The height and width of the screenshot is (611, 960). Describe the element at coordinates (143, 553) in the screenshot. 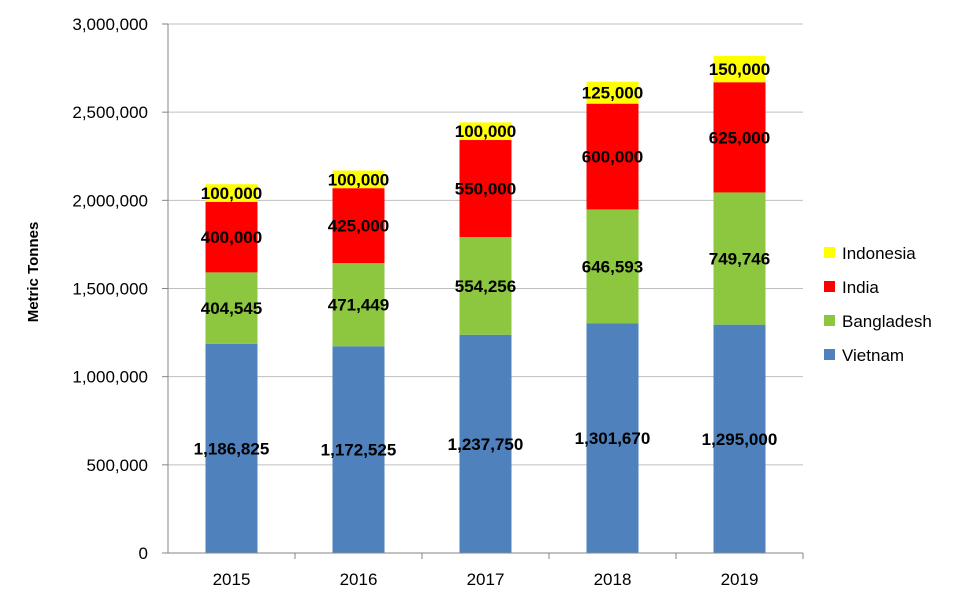

I see `y-tick-label: 0` at that location.